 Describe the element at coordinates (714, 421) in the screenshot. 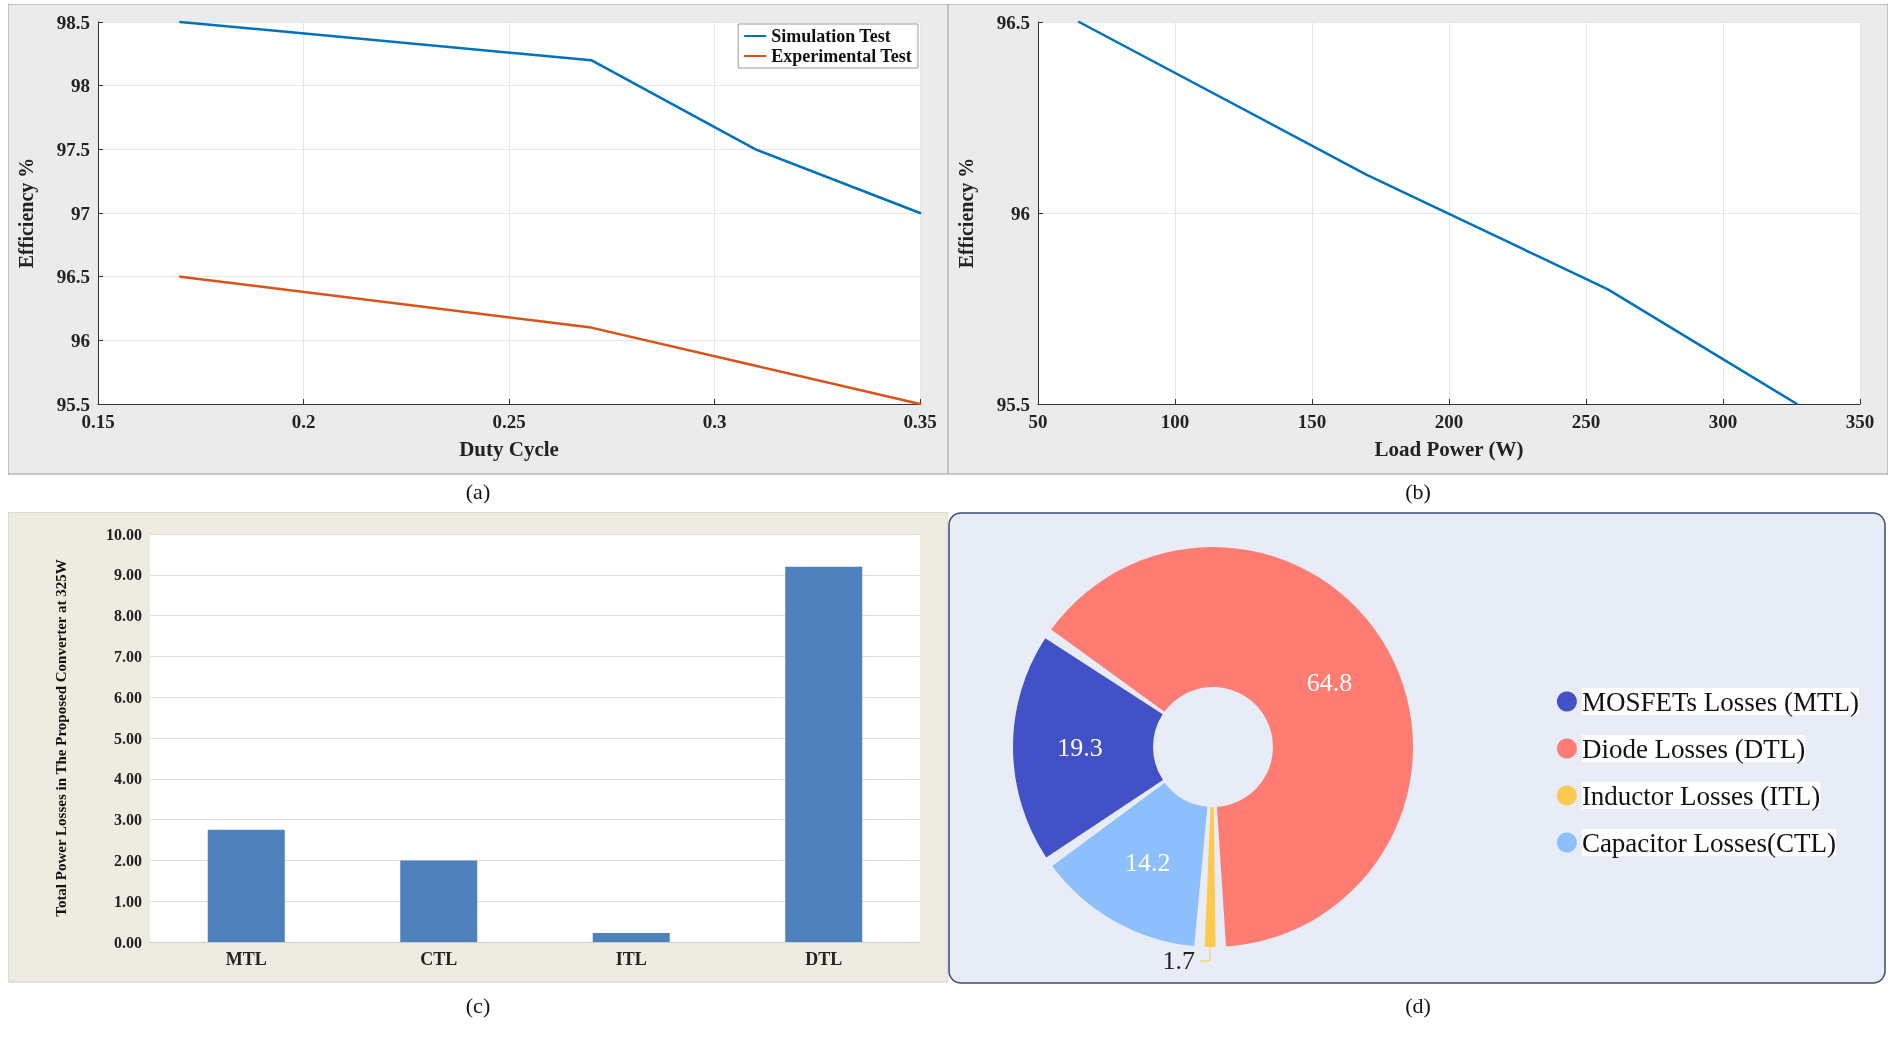

I see `x-tick-label: 0.3` at that location.